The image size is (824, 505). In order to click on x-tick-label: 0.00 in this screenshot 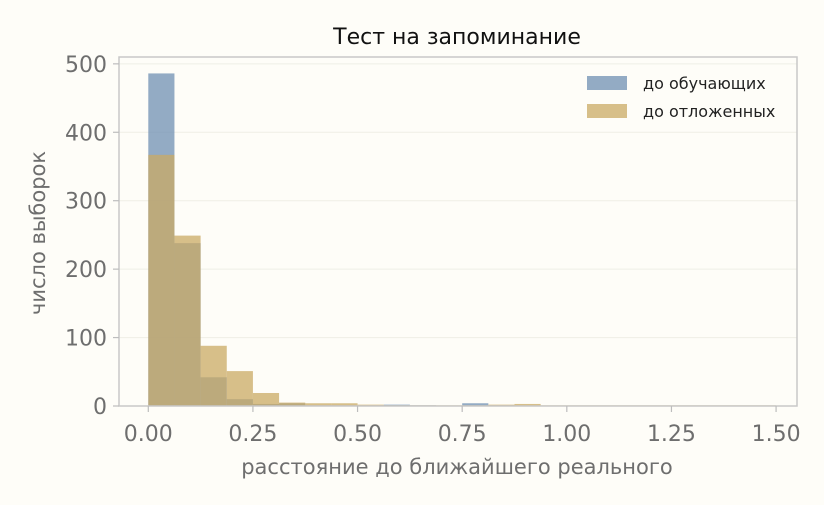, I will do `click(148, 434)`.